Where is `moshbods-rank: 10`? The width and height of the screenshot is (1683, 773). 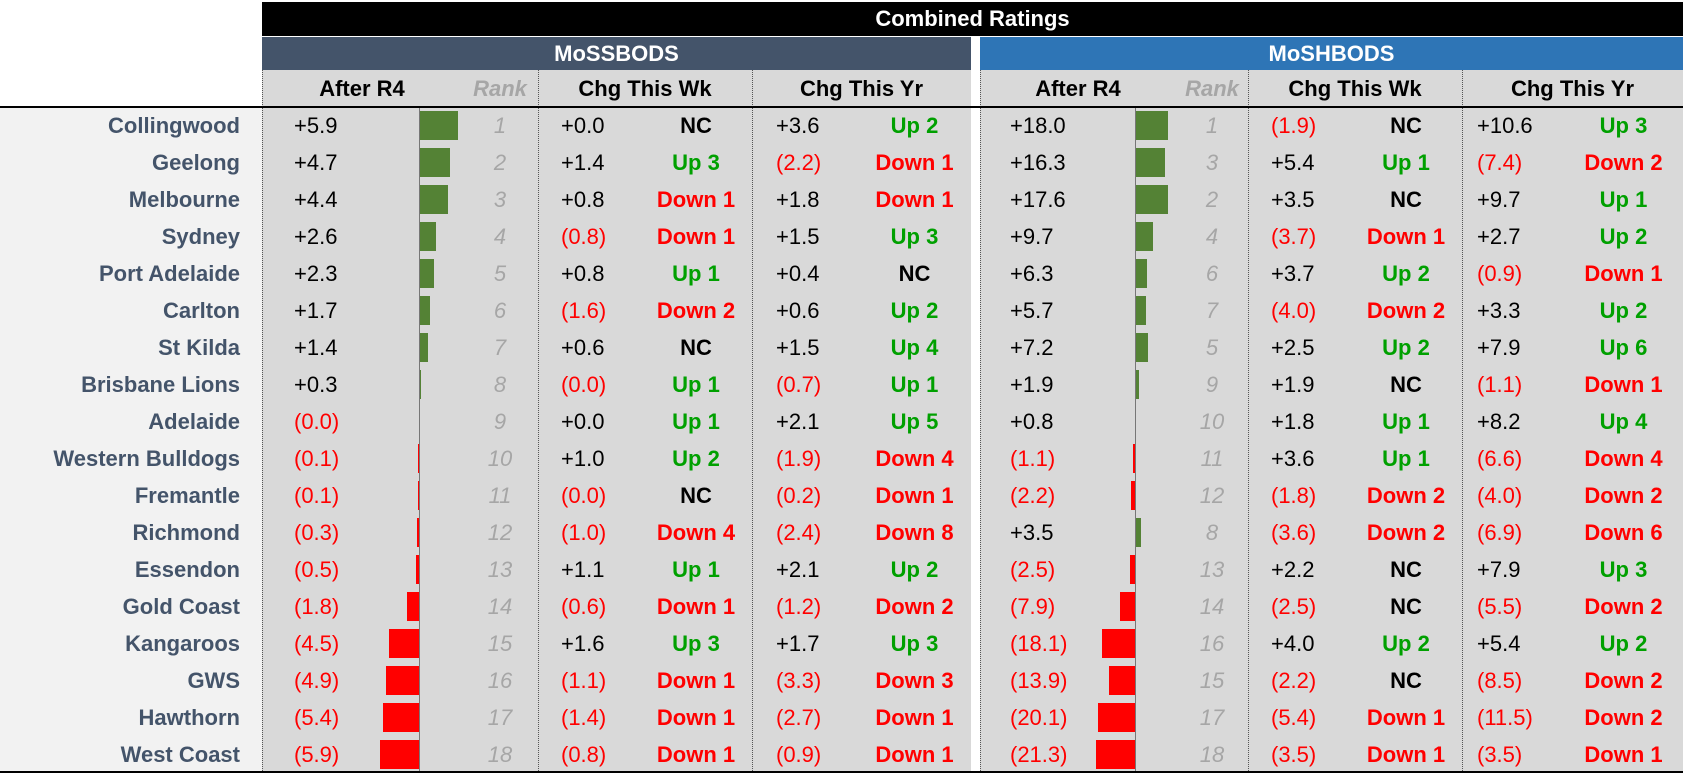 moshbods-rank: 10 is located at coordinates (1212, 421).